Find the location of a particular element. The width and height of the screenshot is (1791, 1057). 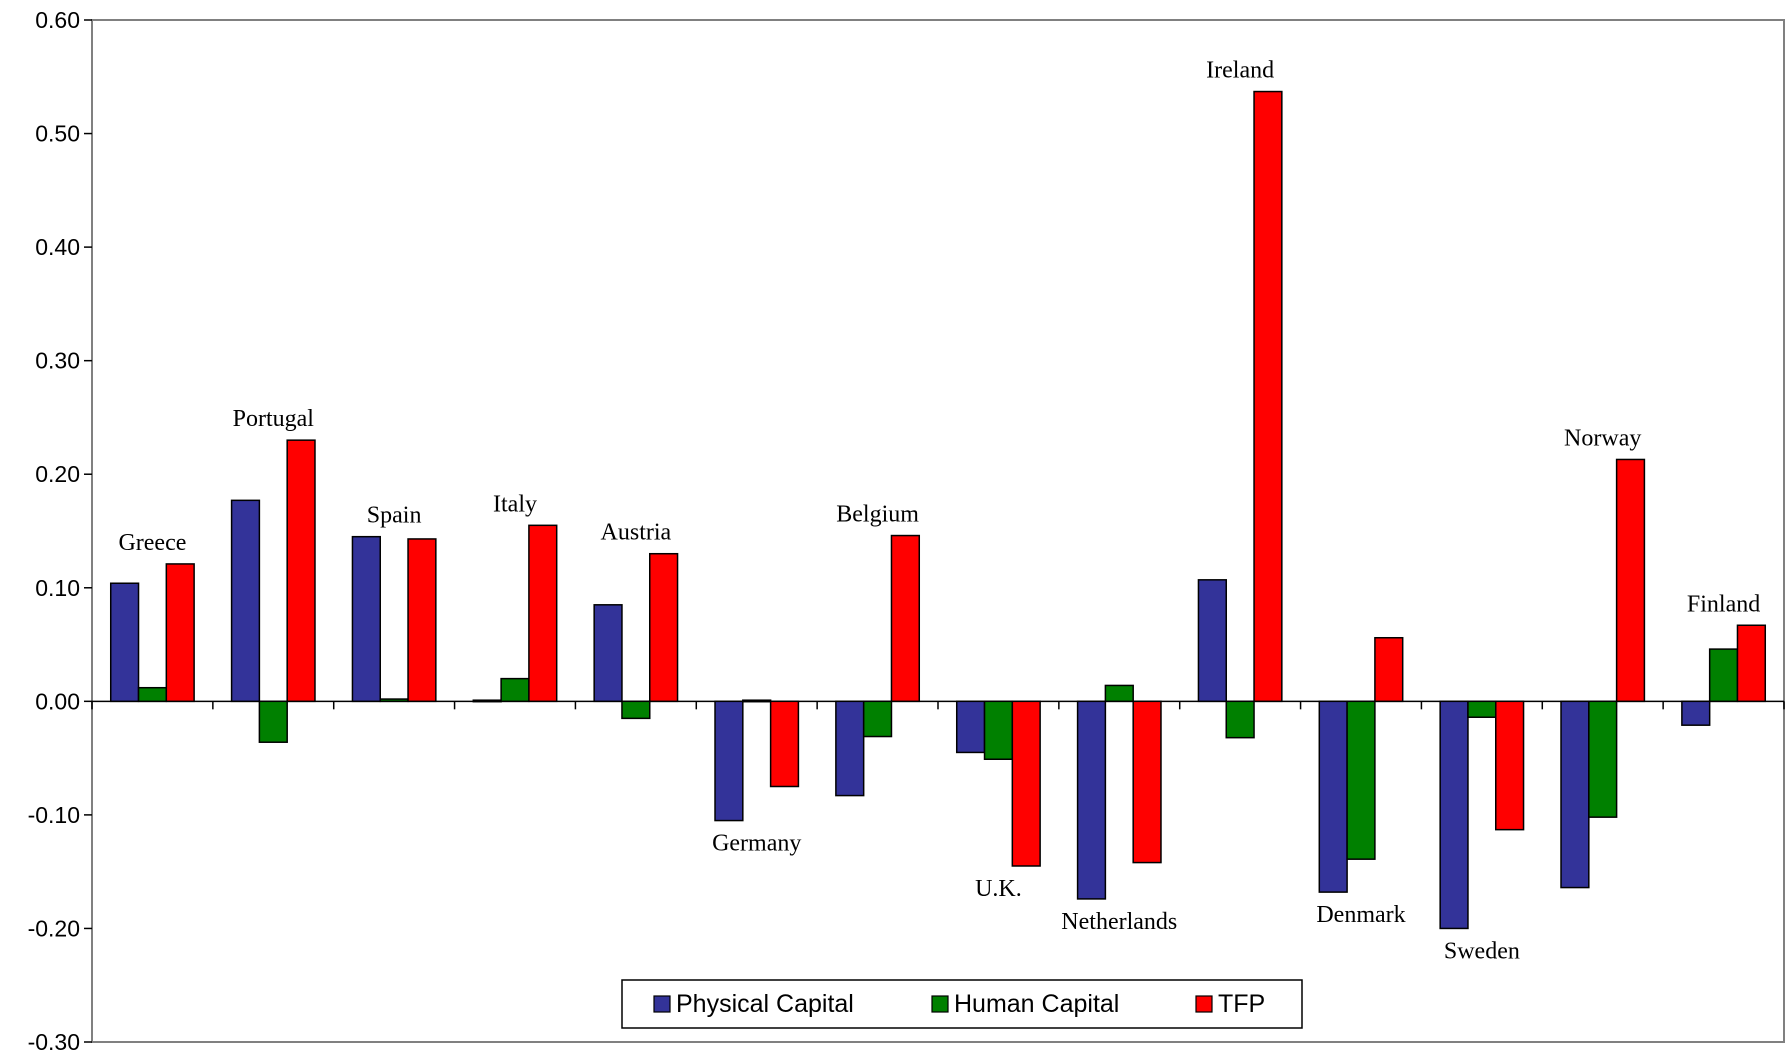

bar-physical-capital-finland is located at coordinates (1696, 713).